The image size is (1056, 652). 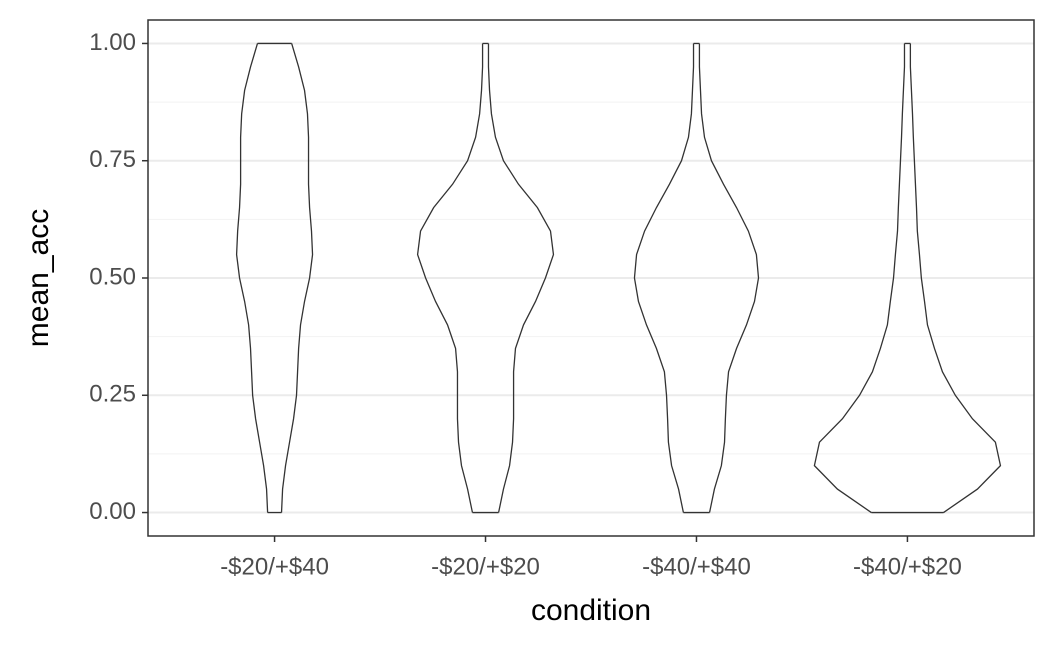 What do you see at coordinates (274, 566) in the screenshot?
I see `x-tick-label: -$20/+$40` at bounding box center [274, 566].